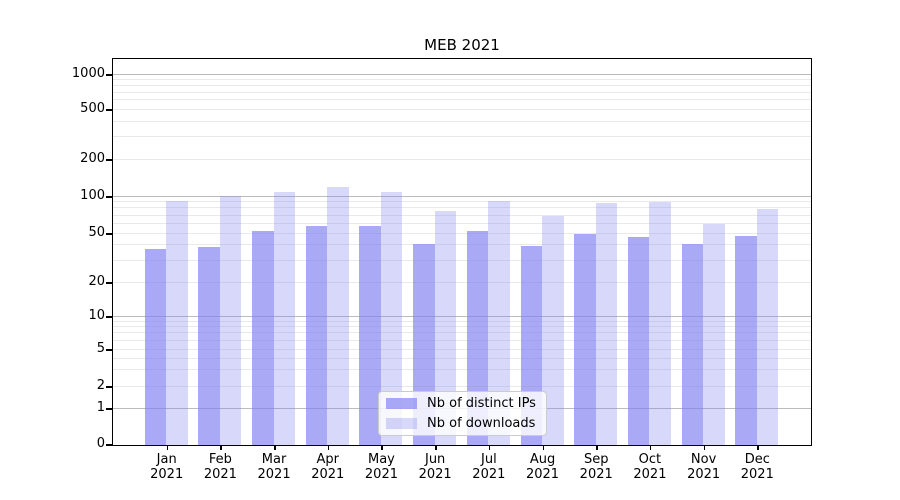  I want to click on legend-label-distinct-ips: Nb of distinct IPs, so click(481, 403).